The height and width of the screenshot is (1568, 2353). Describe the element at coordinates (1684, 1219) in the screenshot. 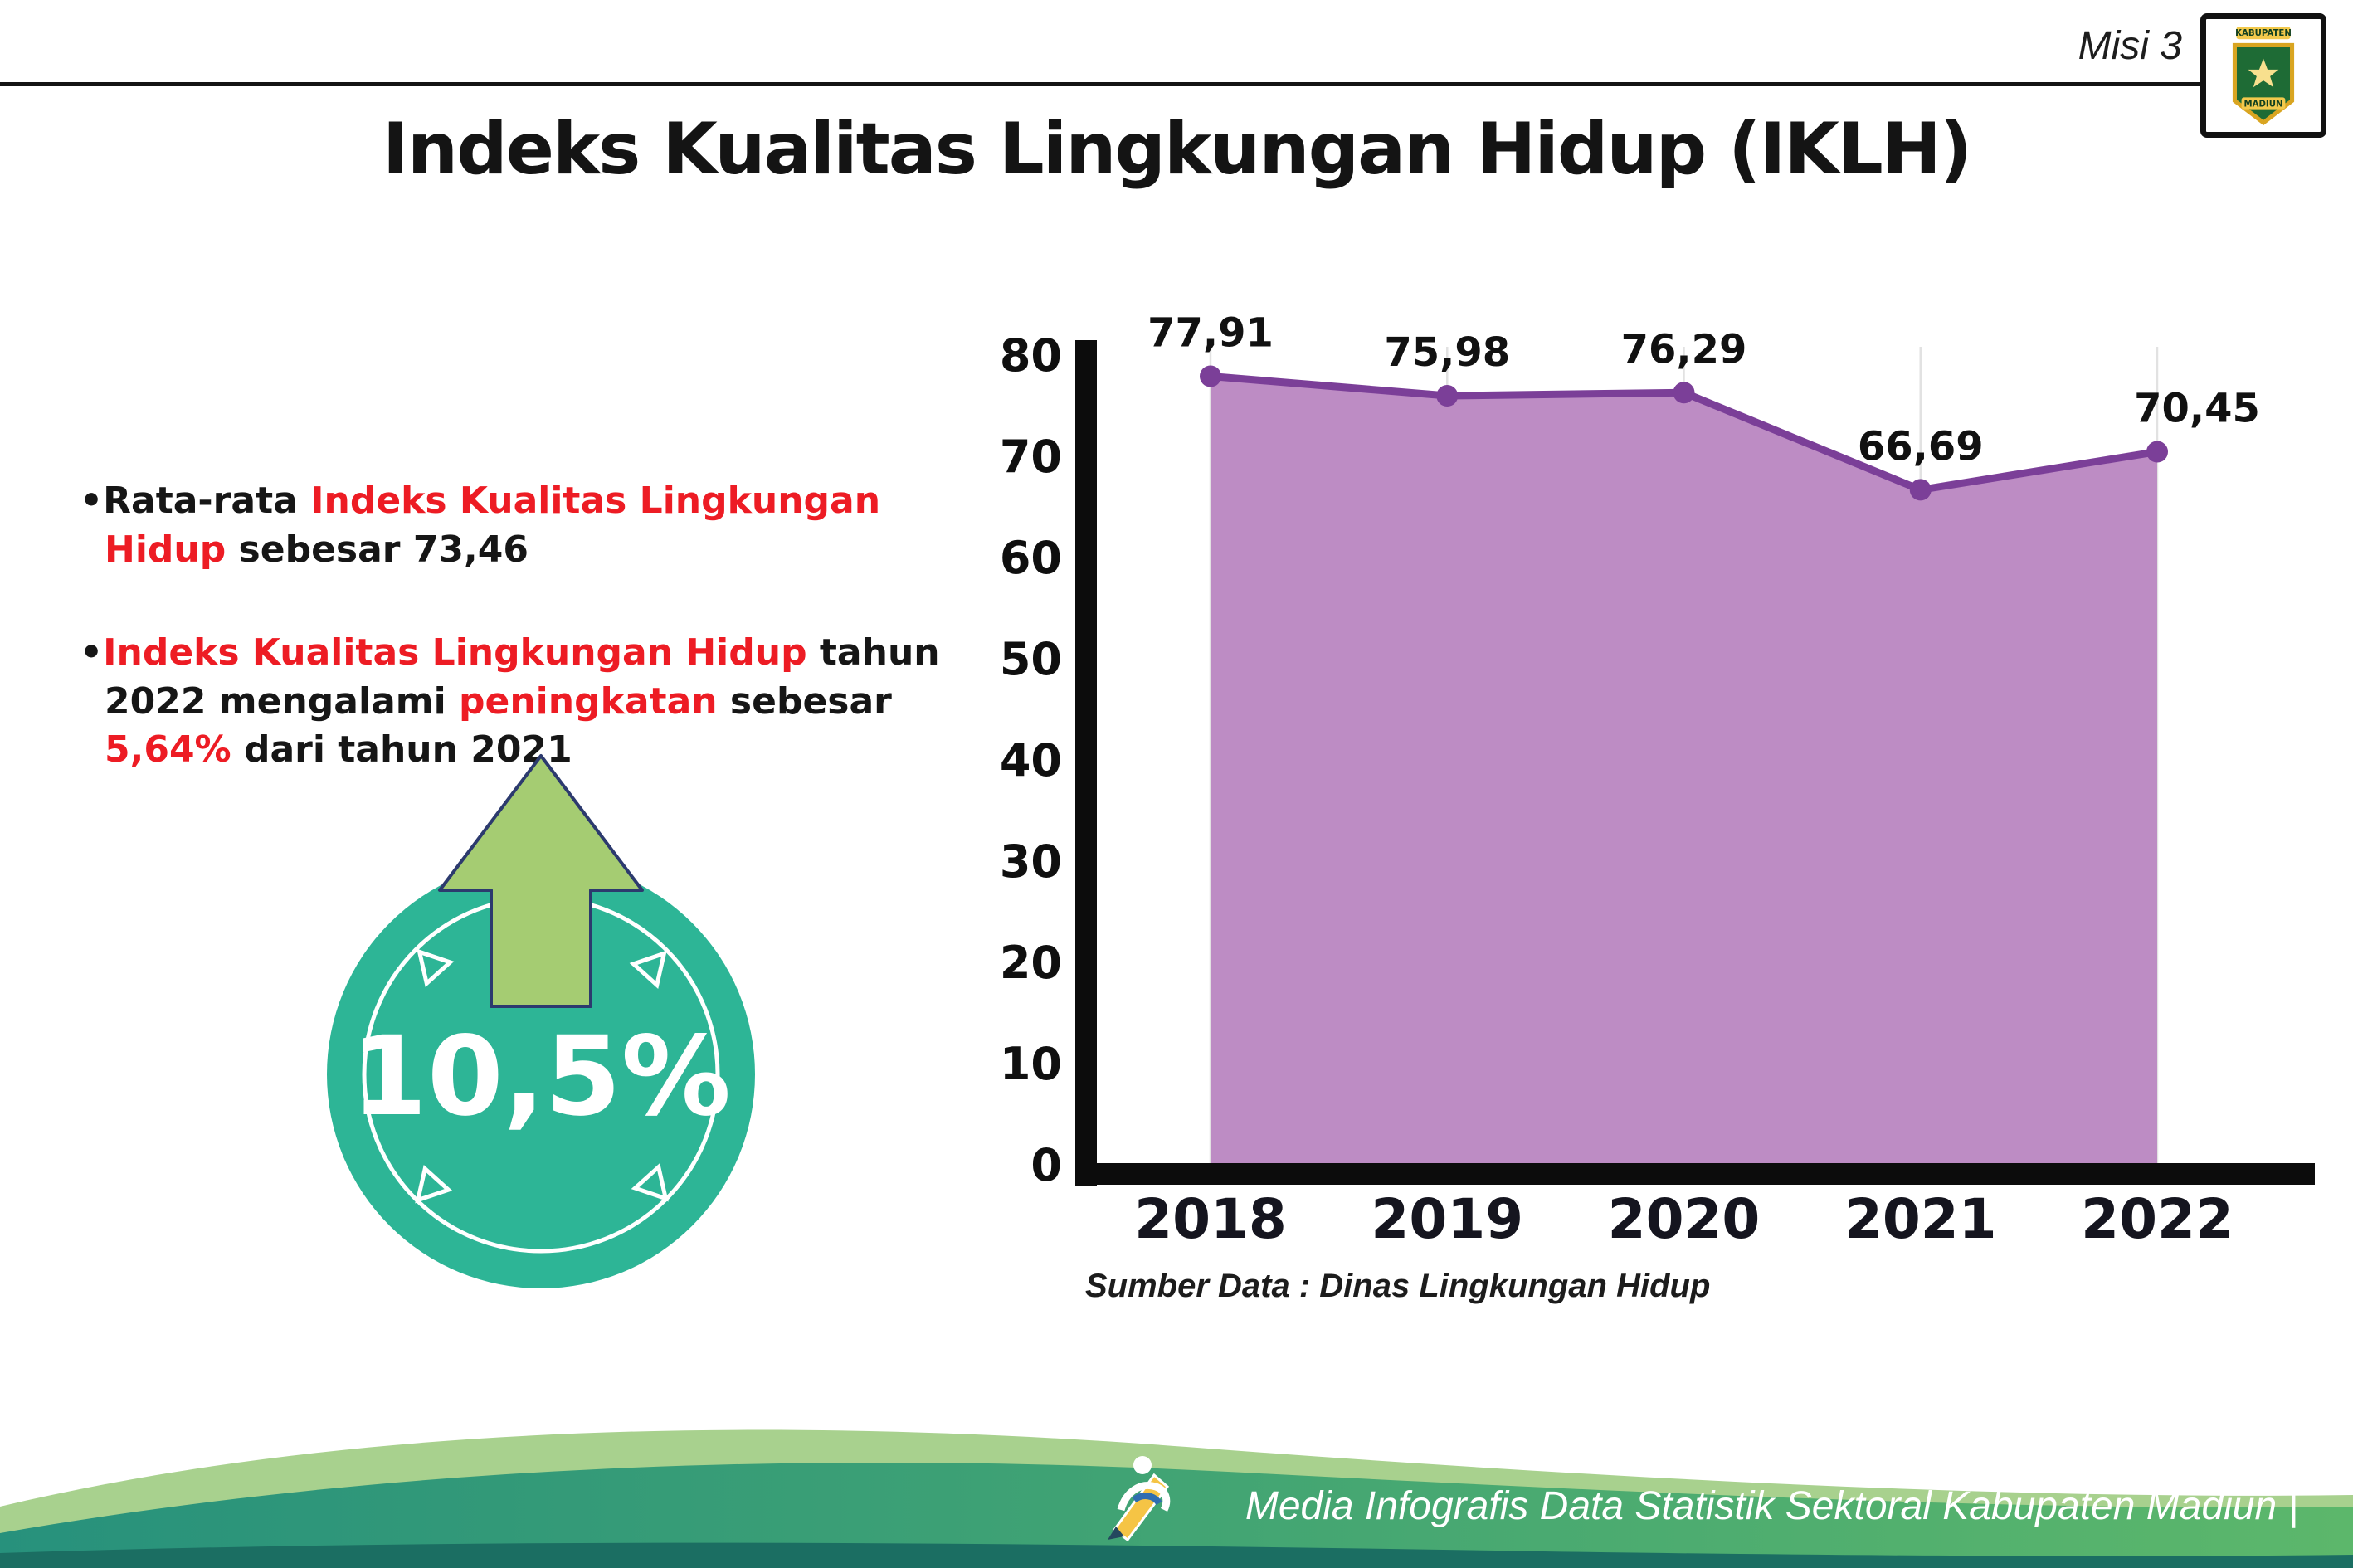

I see `x-tick-label: 2020` at that location.